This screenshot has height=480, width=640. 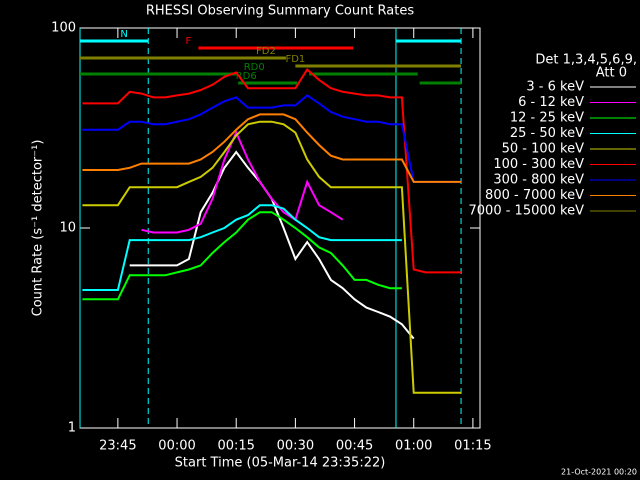 What do you see at coordinates (538, 180) in the screenshot?
I see `legend-label: 300 - 800 keV` at bounding box center [538, 180].